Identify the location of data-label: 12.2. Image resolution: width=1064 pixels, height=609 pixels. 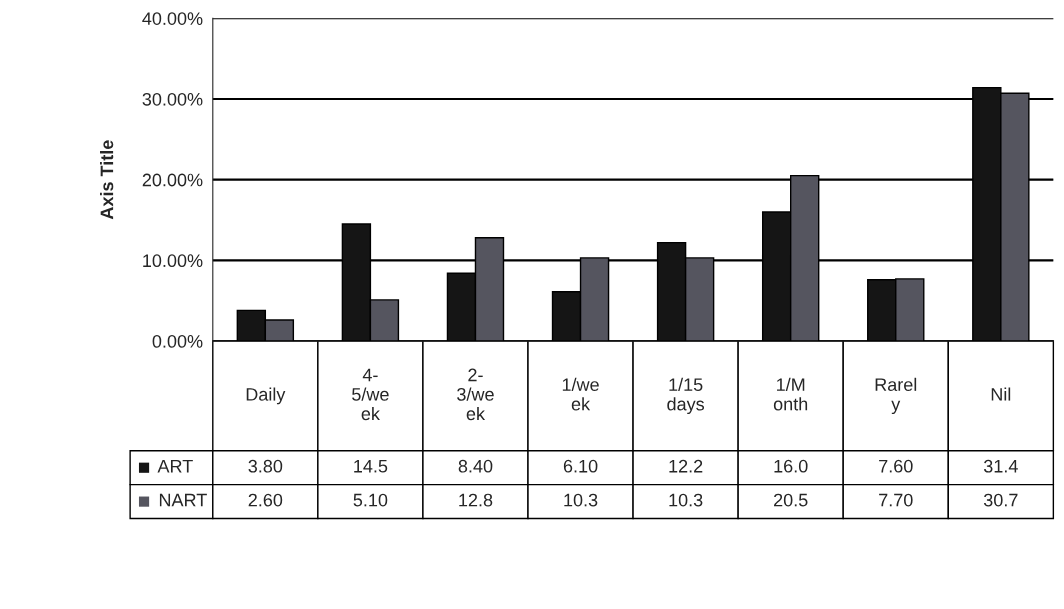
(686, 466).